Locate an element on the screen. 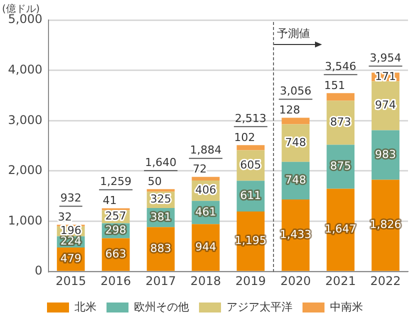 The width and height of the screenshot is (414, 325). y-tick-label: 5,000 is located at coordinates (25, 19).